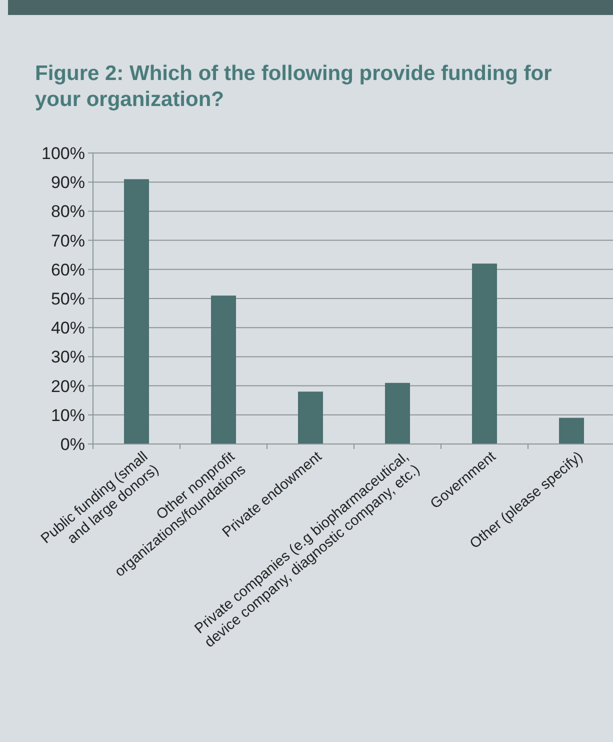 The image size is (613, 742). What do you see at coordinates (293, 86) in the screenshot?
I see `chart-title: Figure 2: Which of the following provide funding for your organization?` at bounding box center [293, 86].